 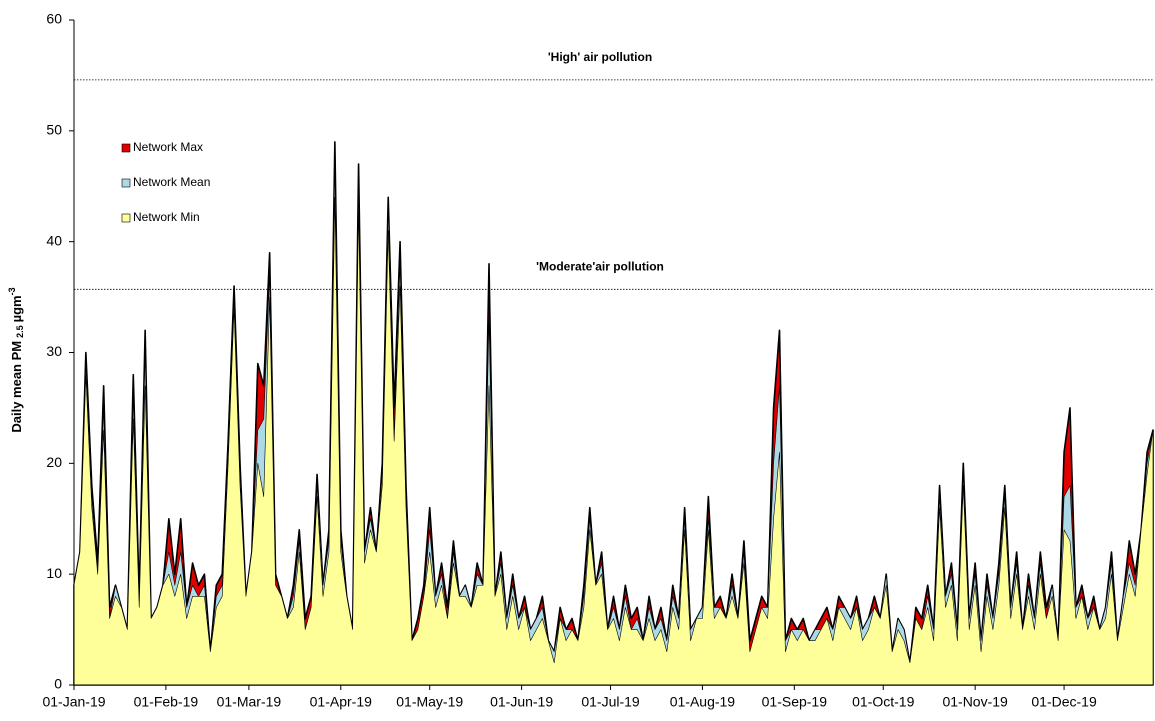 What do you see at coordinates (16, 387) in the screenshot?
I see `y-label-main: Daily mean PM` at bounding box center [16, 387].